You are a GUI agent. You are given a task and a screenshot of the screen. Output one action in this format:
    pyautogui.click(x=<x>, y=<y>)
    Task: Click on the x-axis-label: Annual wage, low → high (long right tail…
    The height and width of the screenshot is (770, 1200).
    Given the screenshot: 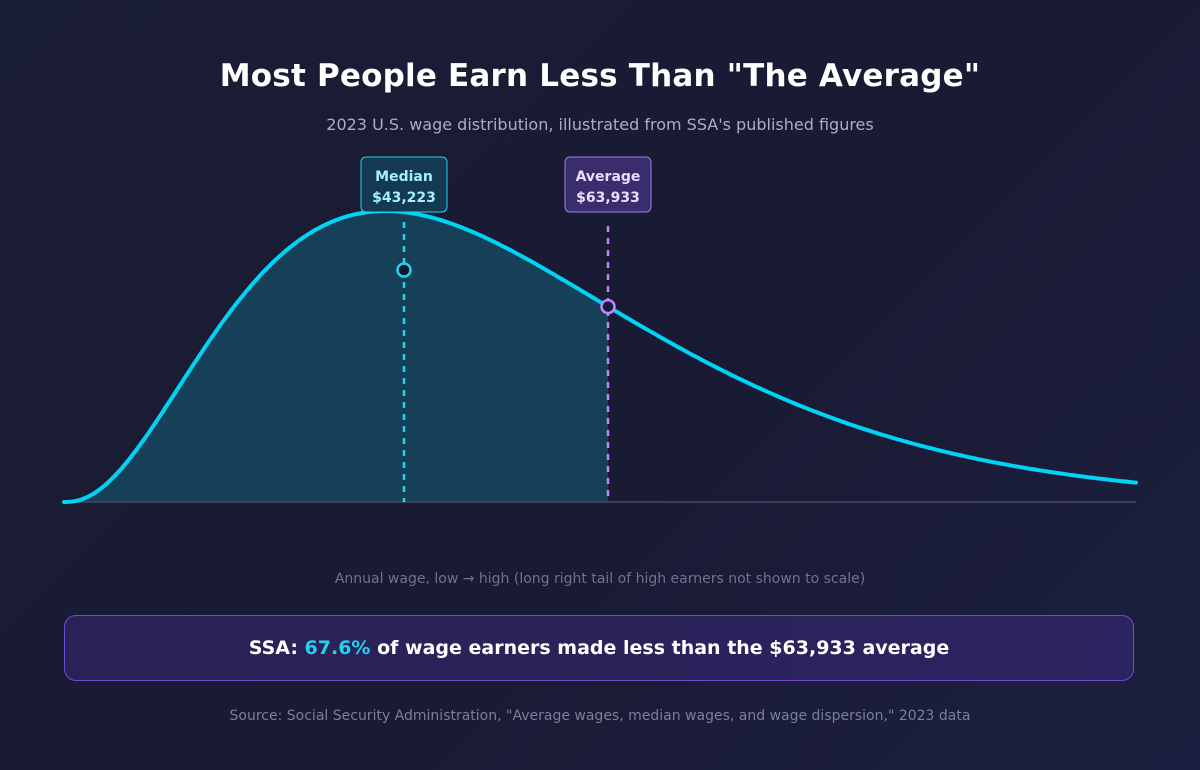 What is the action you would take?
    pyautogui.click(x=600, y=579)
    